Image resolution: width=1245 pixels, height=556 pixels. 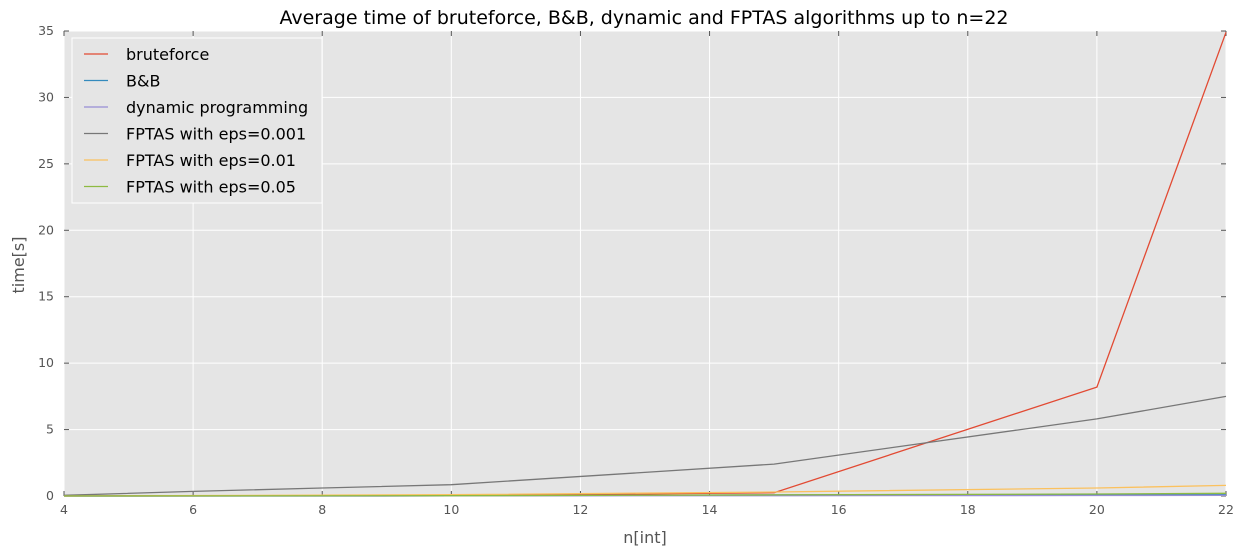 What do you see at coordinates (451, 509) in the screenshot?
I see `x-tick-label: 10` at bounding box center [451, 509].